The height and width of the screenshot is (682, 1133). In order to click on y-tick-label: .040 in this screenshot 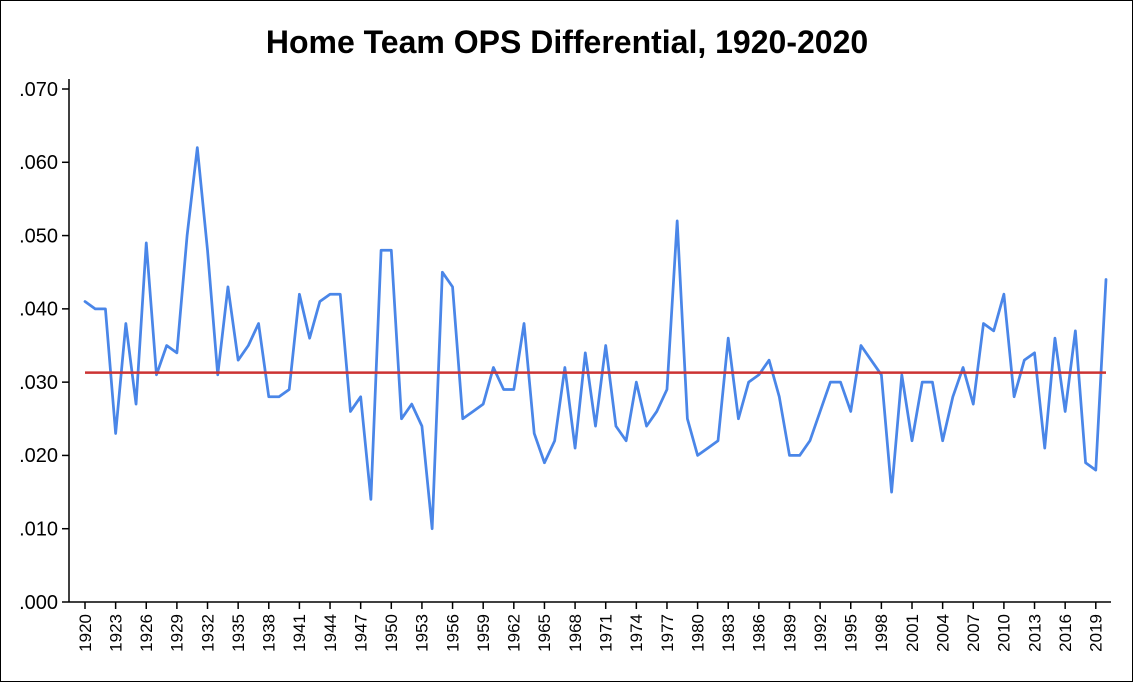, I will do `click(38, 310)`.